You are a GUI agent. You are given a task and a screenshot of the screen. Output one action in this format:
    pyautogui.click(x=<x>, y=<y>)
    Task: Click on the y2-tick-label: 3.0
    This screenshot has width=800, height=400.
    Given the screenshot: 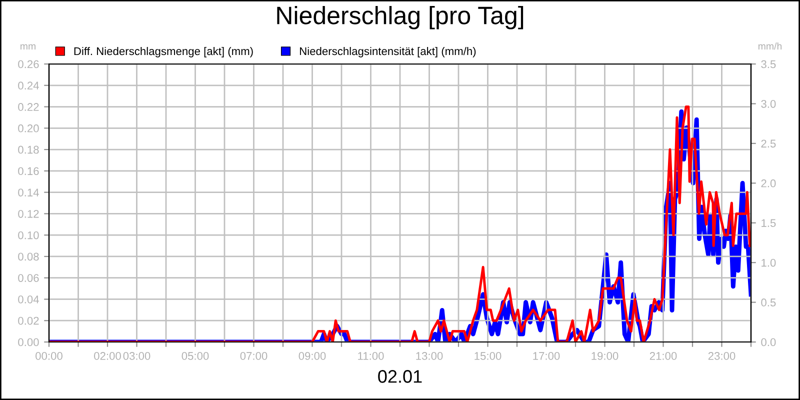 What is the action you would take?
    pyautogui.click(x=768, y=104)
    